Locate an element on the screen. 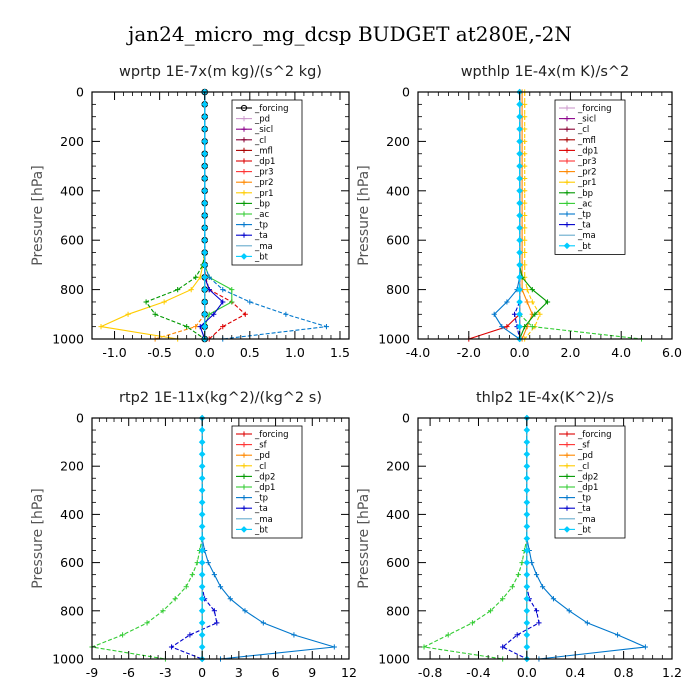  y-tick-label: 600 is located at coordinates (398, 240).